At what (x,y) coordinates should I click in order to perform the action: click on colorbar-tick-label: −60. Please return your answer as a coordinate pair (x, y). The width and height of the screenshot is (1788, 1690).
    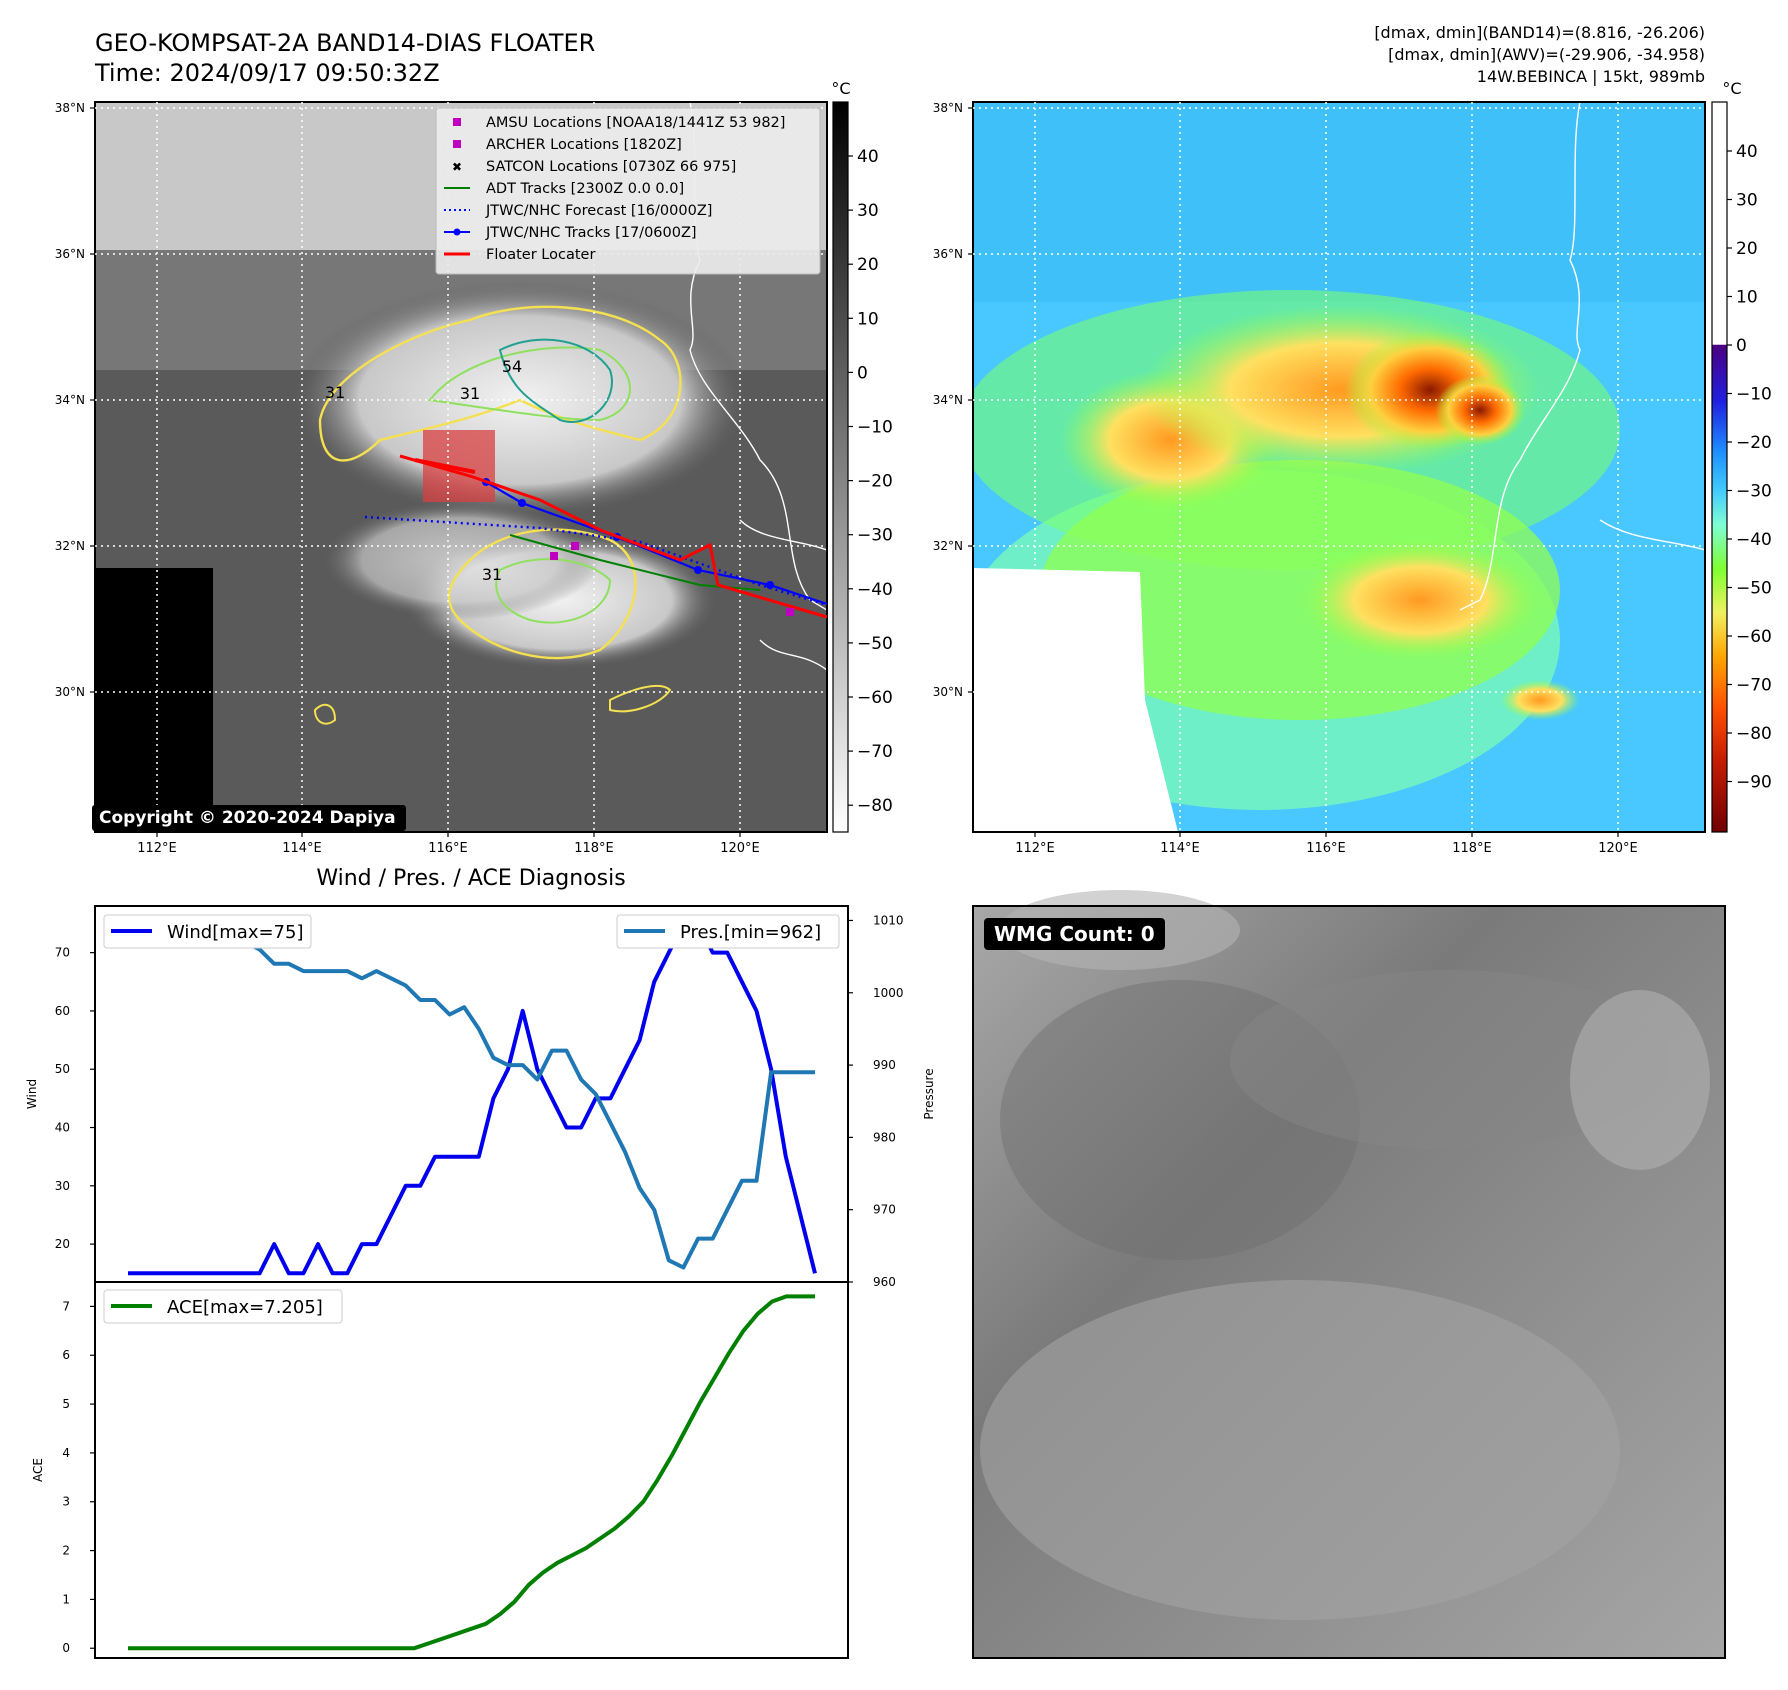
    Looking at the image, I should click on (1754, 637).